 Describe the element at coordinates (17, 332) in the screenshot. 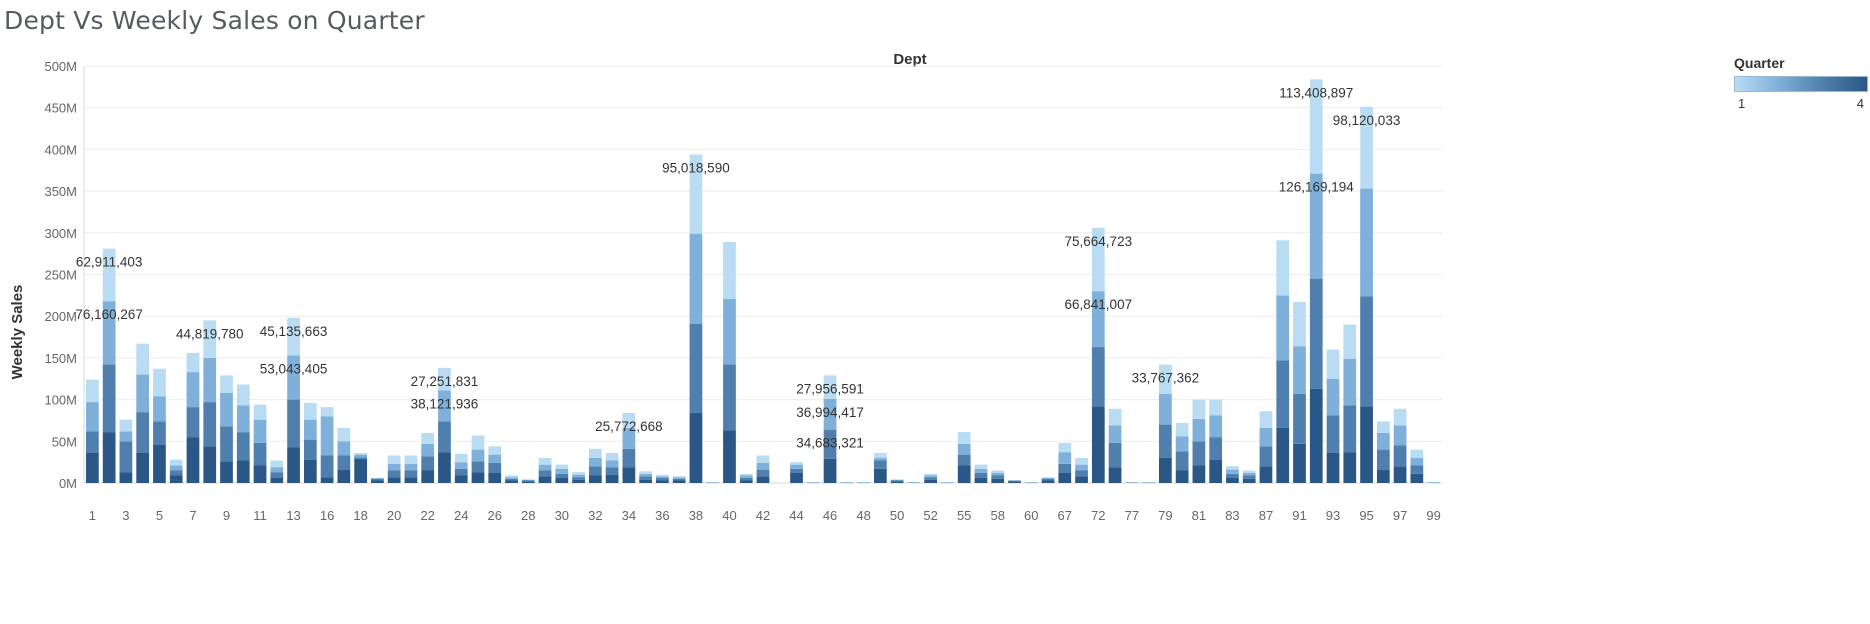

I see `y-axis-label: Weekly Sales` at that location.